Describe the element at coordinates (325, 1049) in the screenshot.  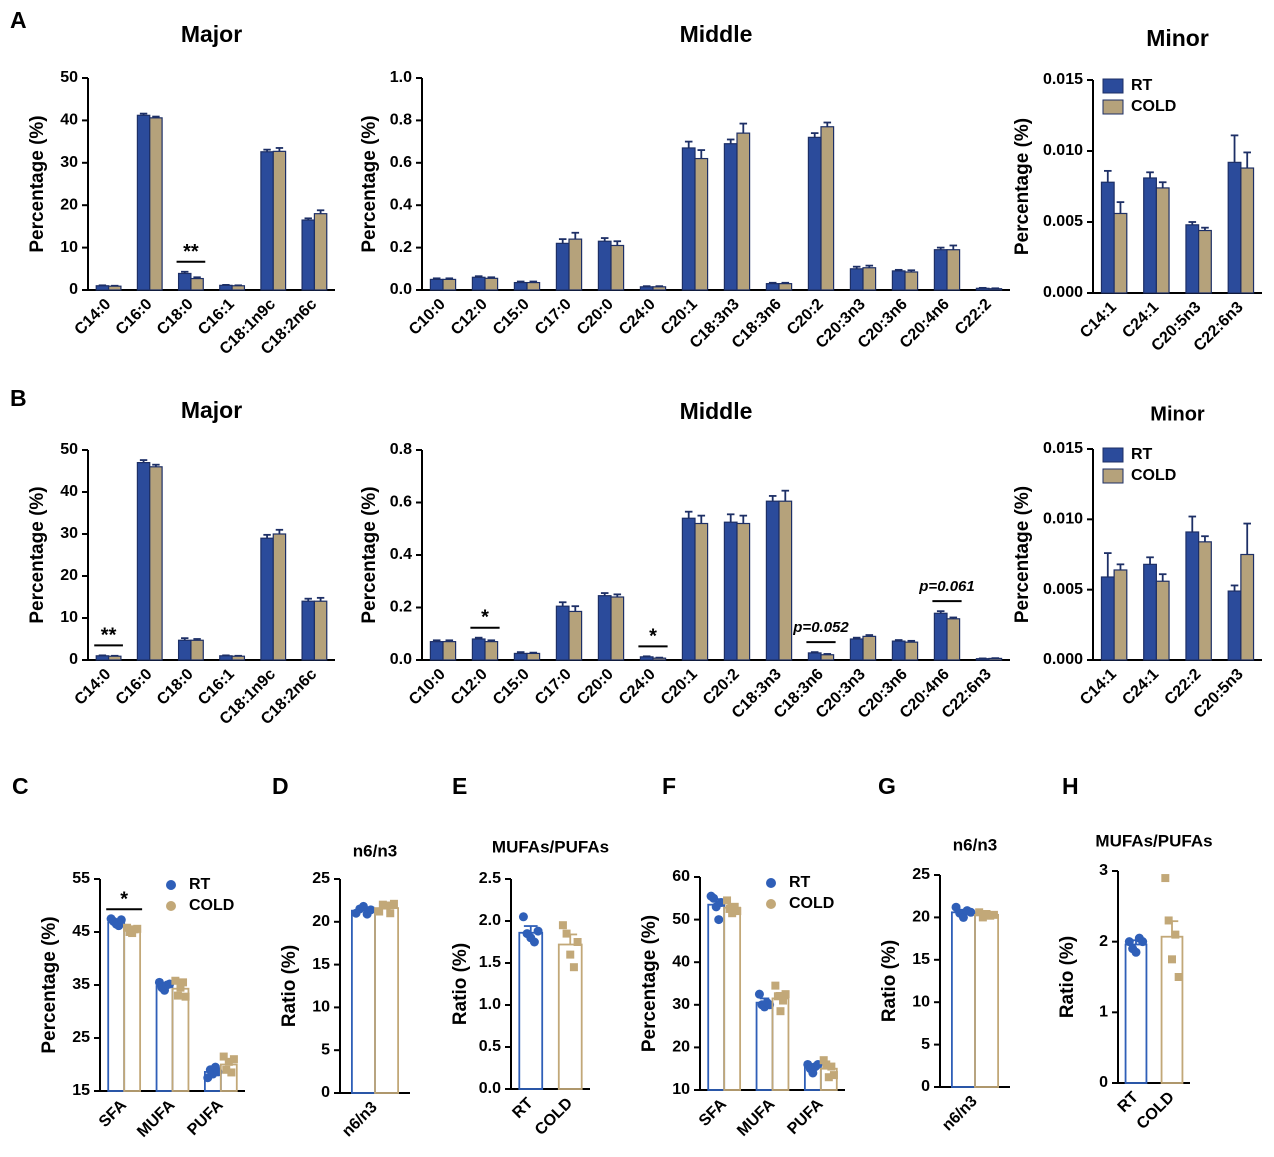
I see `y-tick-label: 5` at that location.